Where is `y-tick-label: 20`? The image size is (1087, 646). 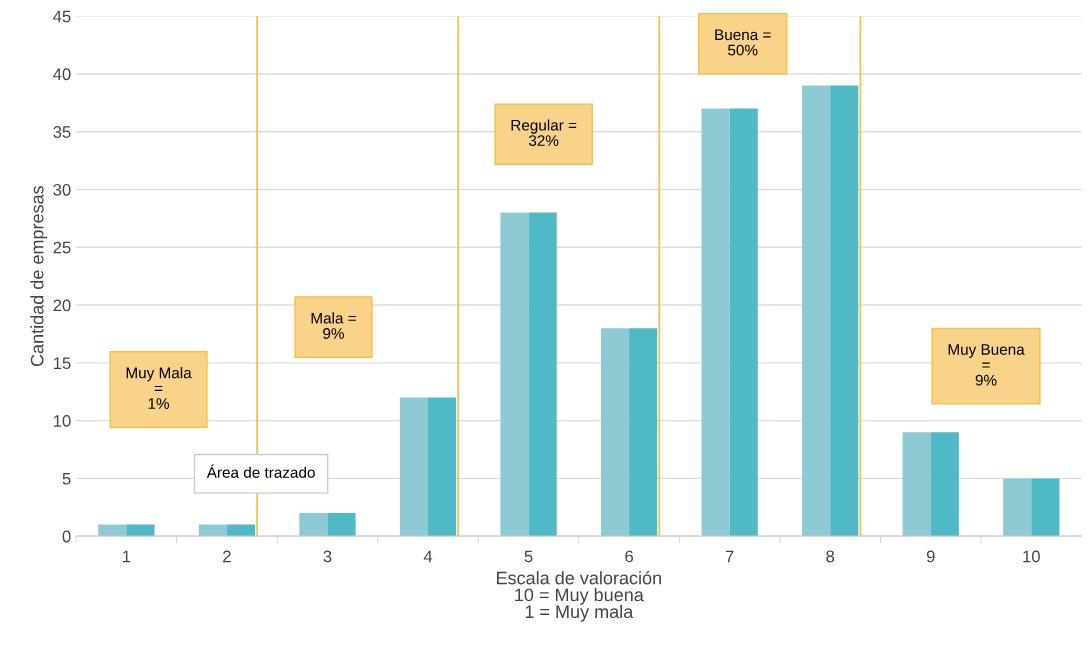 y-tick-label: 20 is located at coordinates (62, 305).